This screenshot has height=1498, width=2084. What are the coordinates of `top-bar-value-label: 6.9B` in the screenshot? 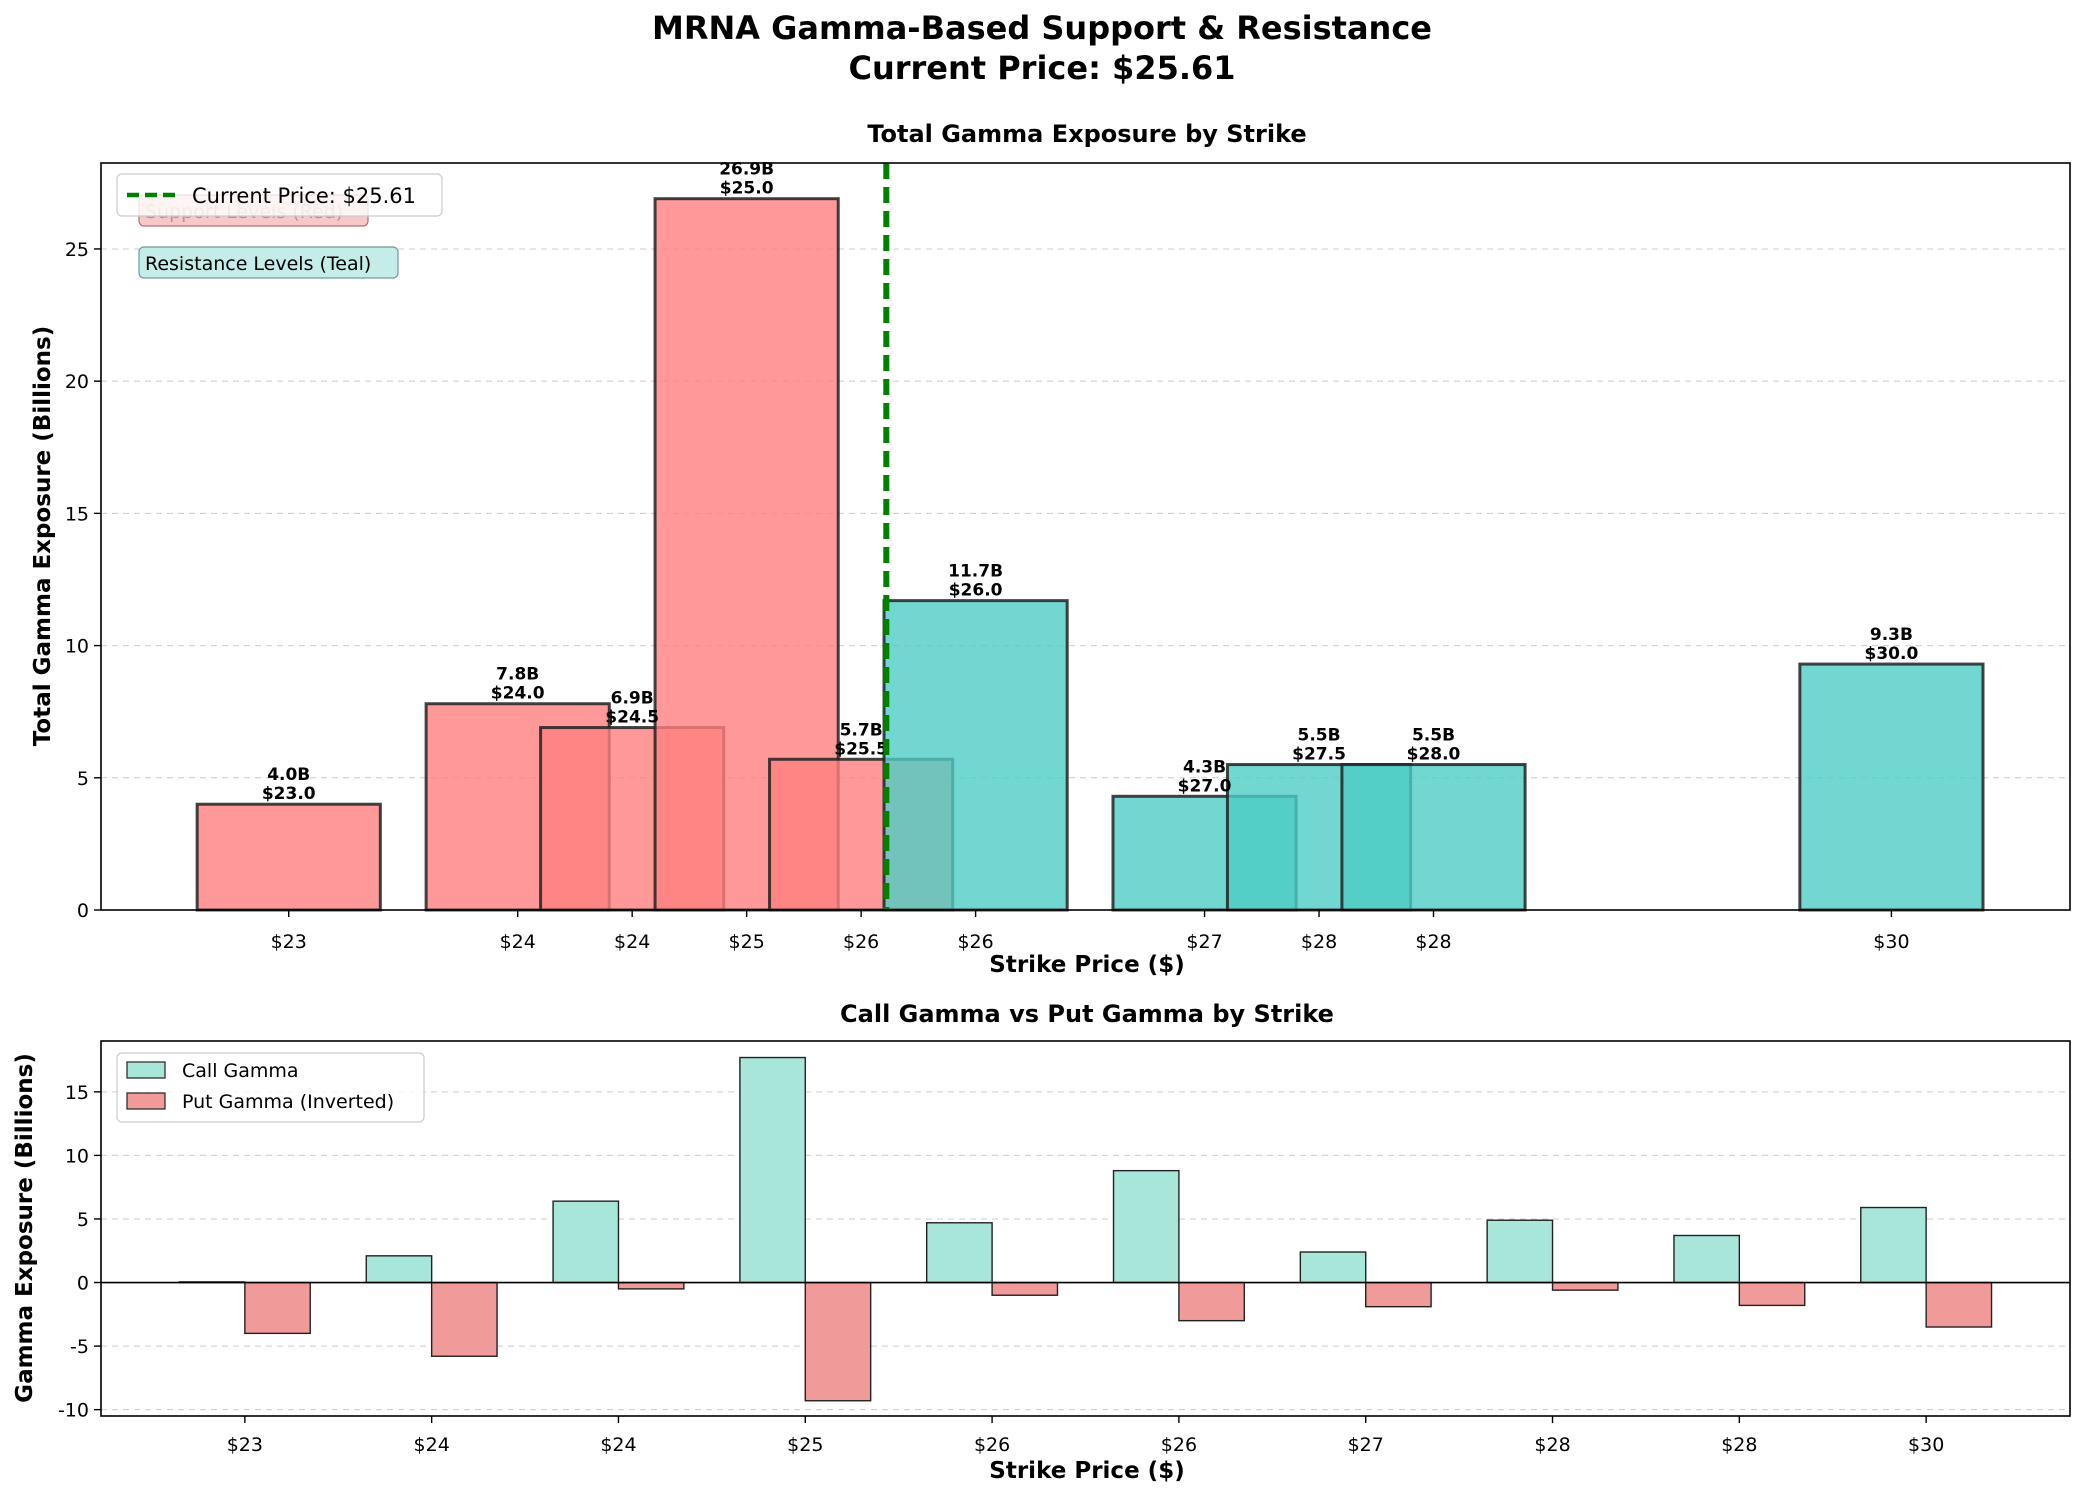 It's located at (632, 699).